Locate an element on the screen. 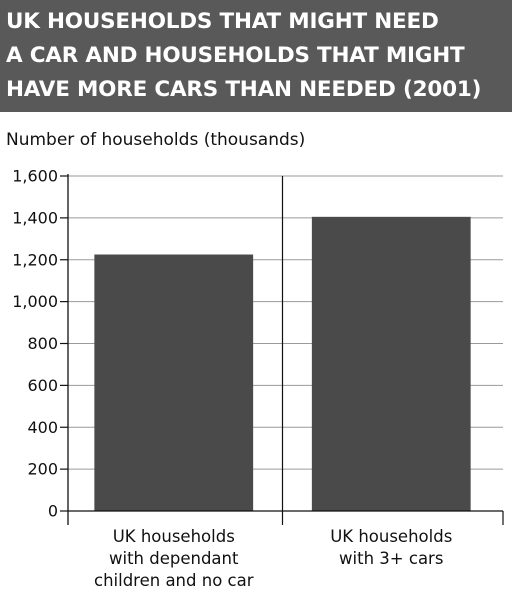  y-tick-label: 0 is located at coordinates (53, 511).